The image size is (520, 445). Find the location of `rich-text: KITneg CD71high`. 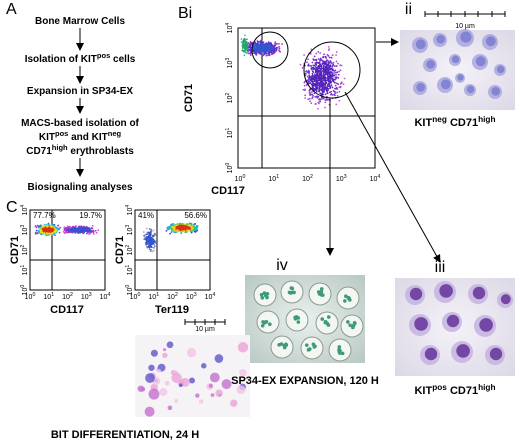

rich-text: KITneg CD71high is located at coordinates (454, 122).